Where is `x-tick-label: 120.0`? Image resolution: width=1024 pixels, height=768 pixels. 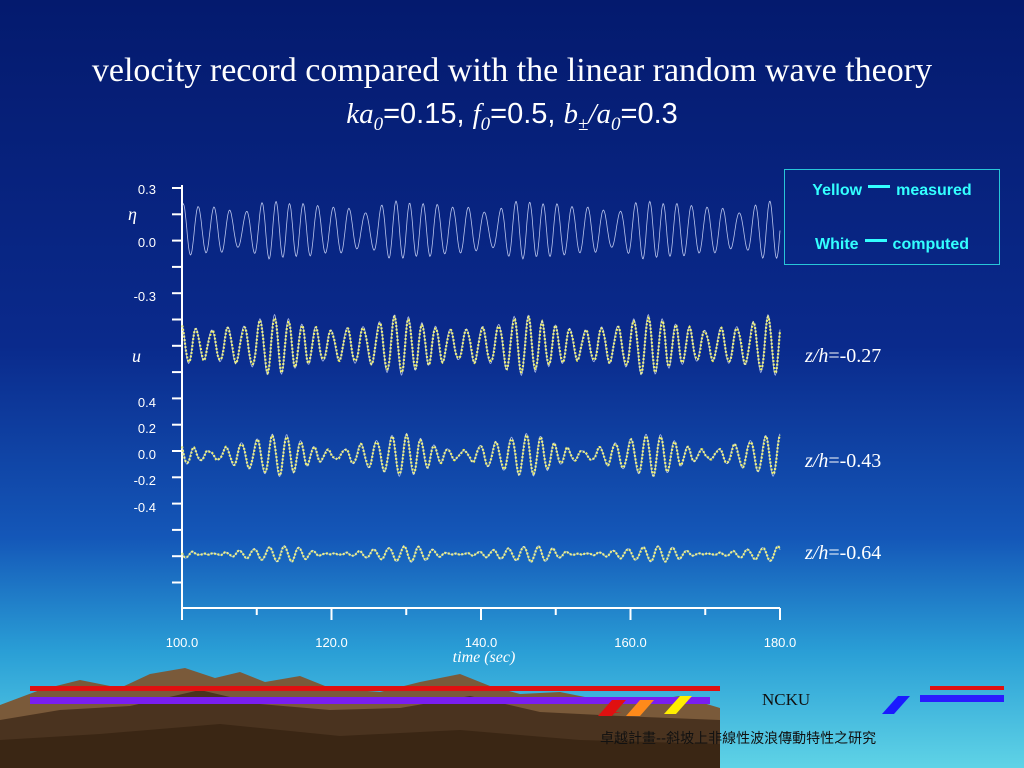 x-tick-label: 120.0 is located at coordinates (331, 642).